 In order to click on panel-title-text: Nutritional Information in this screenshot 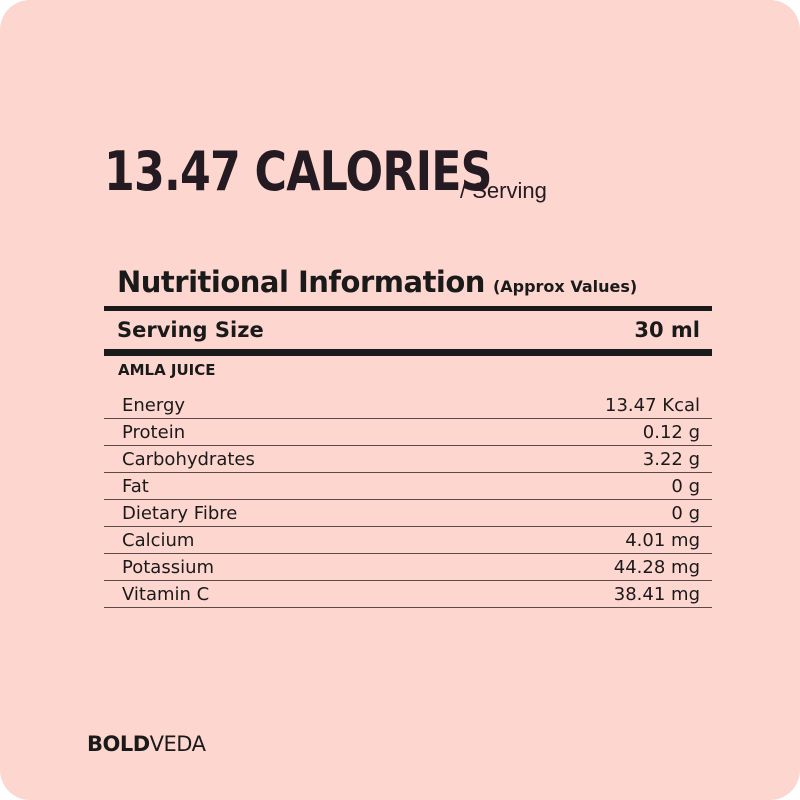, I will do `click(301, 282)`.